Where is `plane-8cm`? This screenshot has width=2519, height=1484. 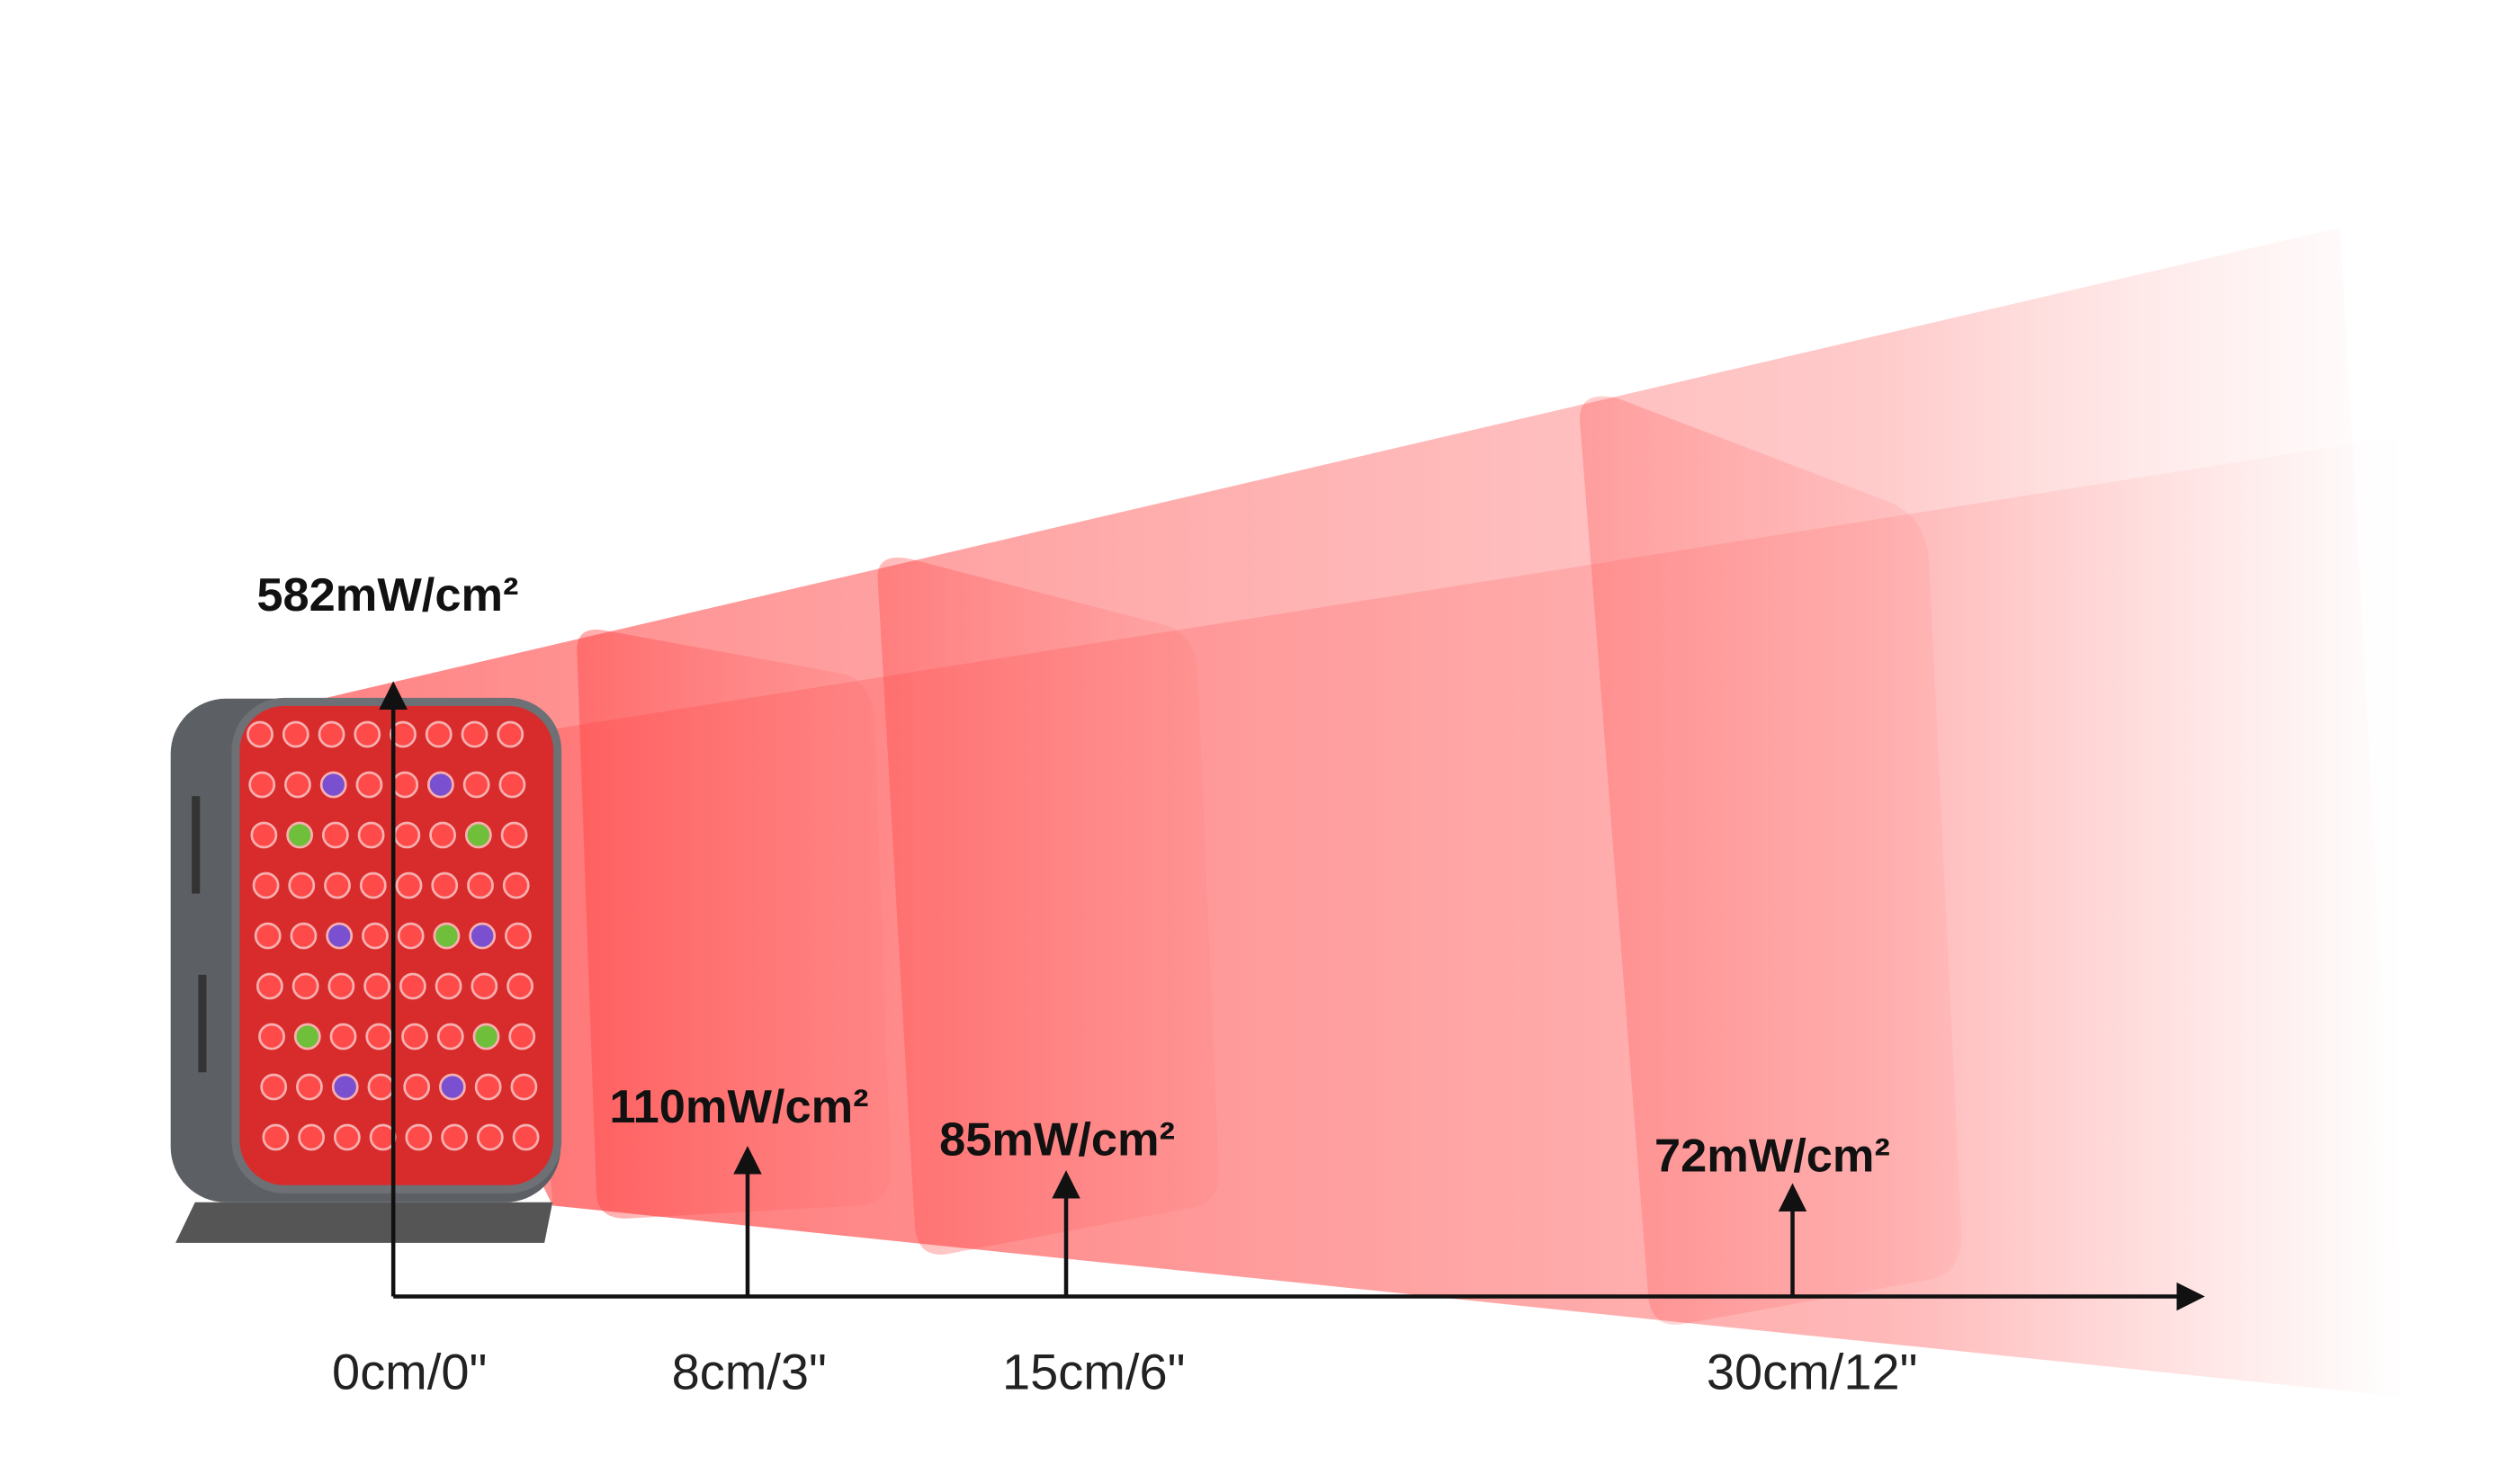 plane-8cm is located at coordinates (734, 924).